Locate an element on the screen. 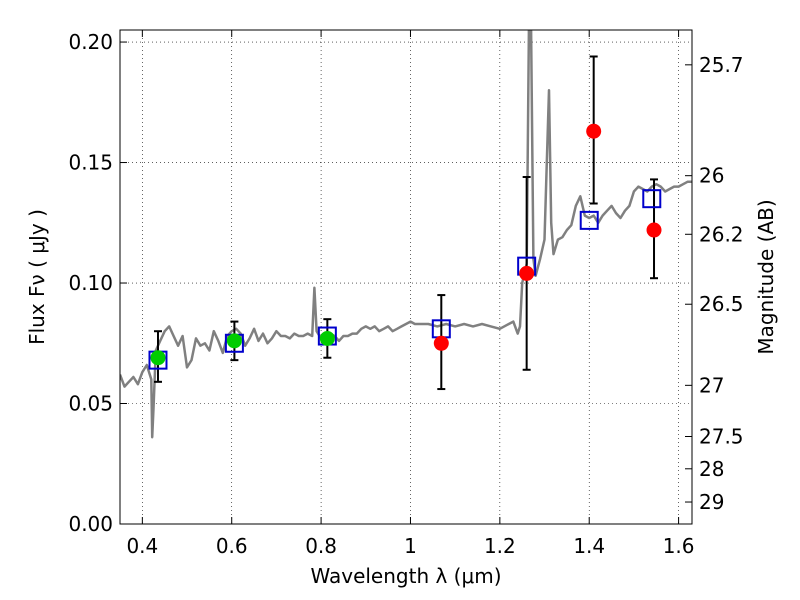 The width and height of the screenshot is (800, 600). mag-tick-label: 28 is located at coordinates (711, 469).